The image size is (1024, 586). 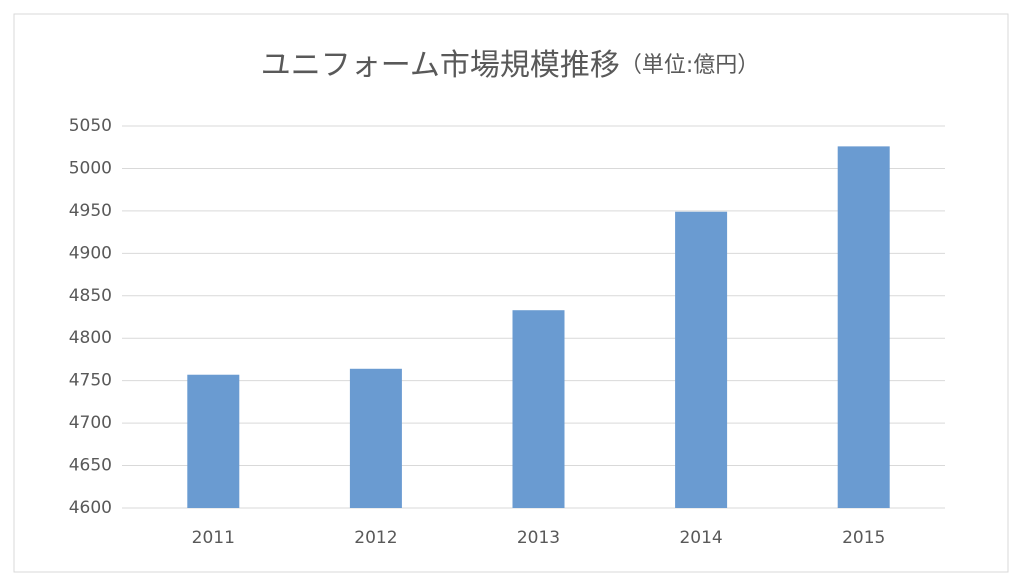 I want to click on x-tick-label: 2011, so click(x=213, y=538).